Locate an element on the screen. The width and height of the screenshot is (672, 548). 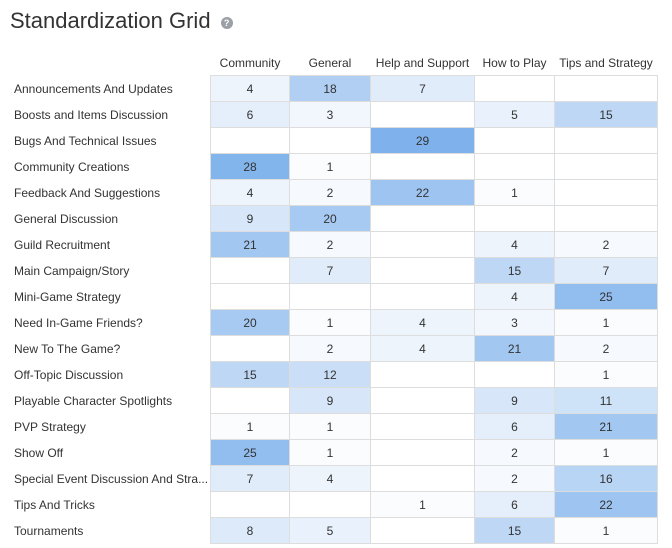
heatmap-cell: 29 is located at coordinates (422, 140).